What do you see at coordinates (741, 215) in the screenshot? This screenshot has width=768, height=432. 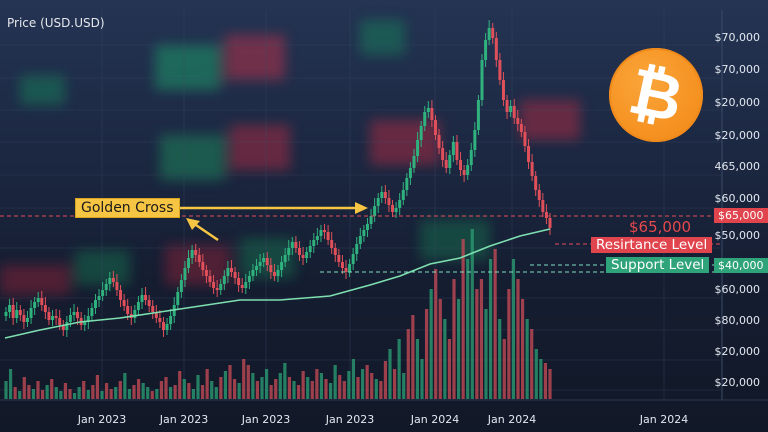 I see `price-tag: $65,000` at bounding box center [741, 215].